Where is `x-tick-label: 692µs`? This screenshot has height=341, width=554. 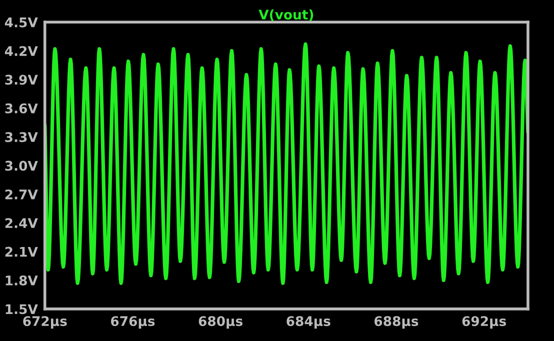 x-tick-label: 692µs is located at coordinates (484, 322).